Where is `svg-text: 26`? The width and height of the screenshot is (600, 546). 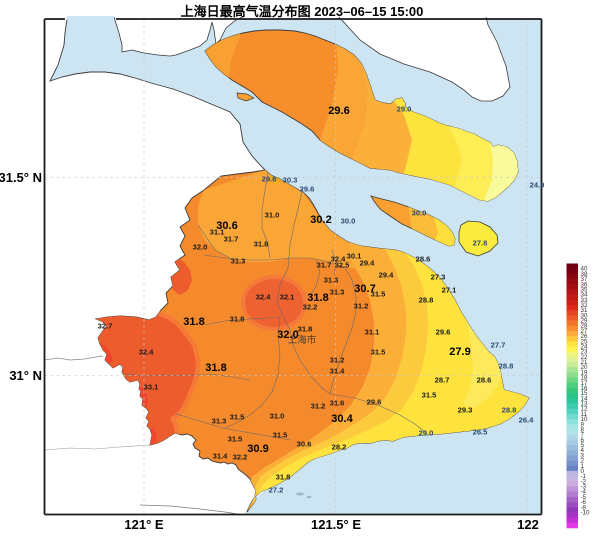
svg-text: 26 is located at coordinates (584, 336).